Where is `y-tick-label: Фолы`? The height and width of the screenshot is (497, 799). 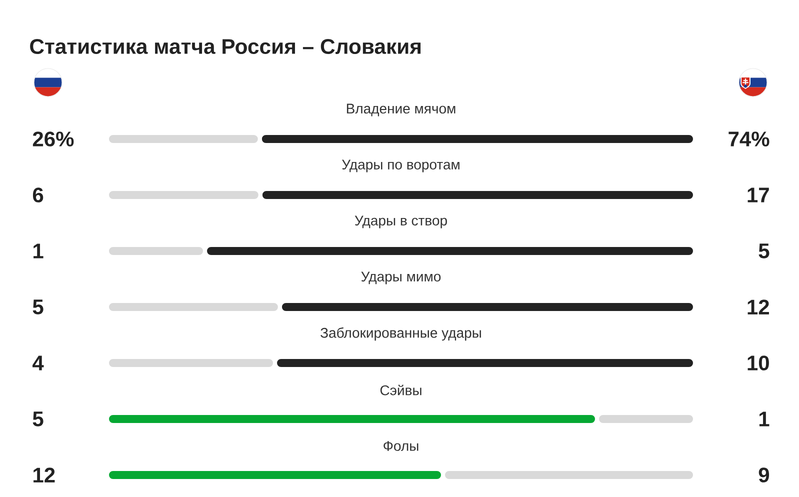
y-tick-label: Фолы is located at coordinates (401, 446).